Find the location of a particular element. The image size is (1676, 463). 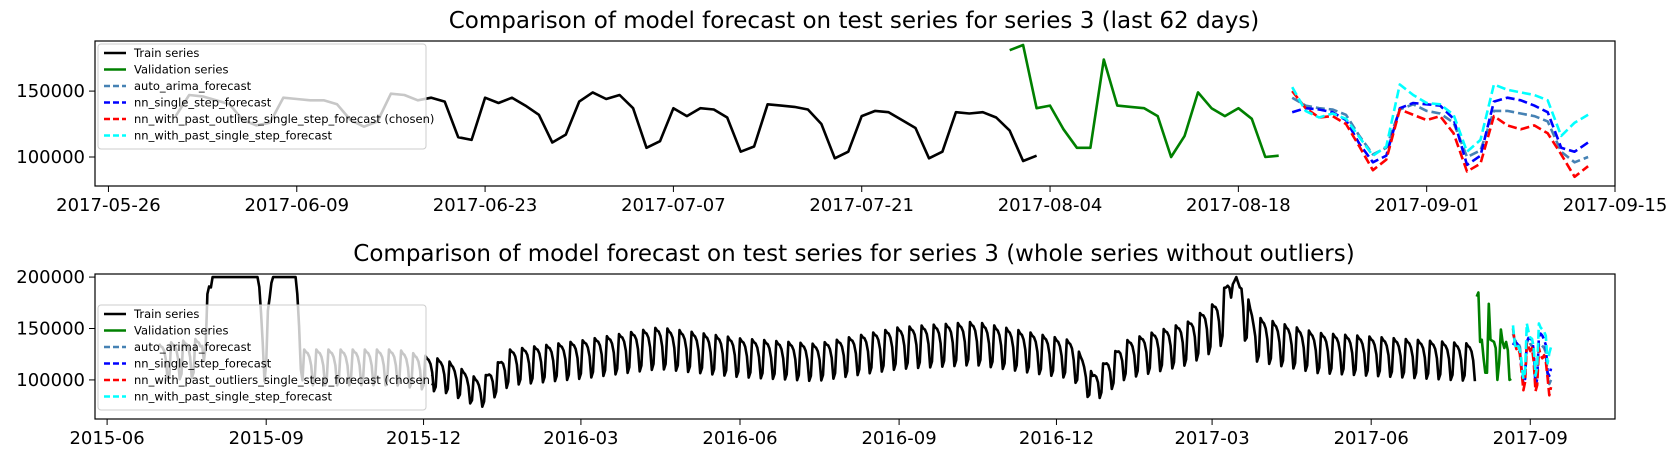

x-tick-label: 2017-07-07 is located at coordinates (673, 205).